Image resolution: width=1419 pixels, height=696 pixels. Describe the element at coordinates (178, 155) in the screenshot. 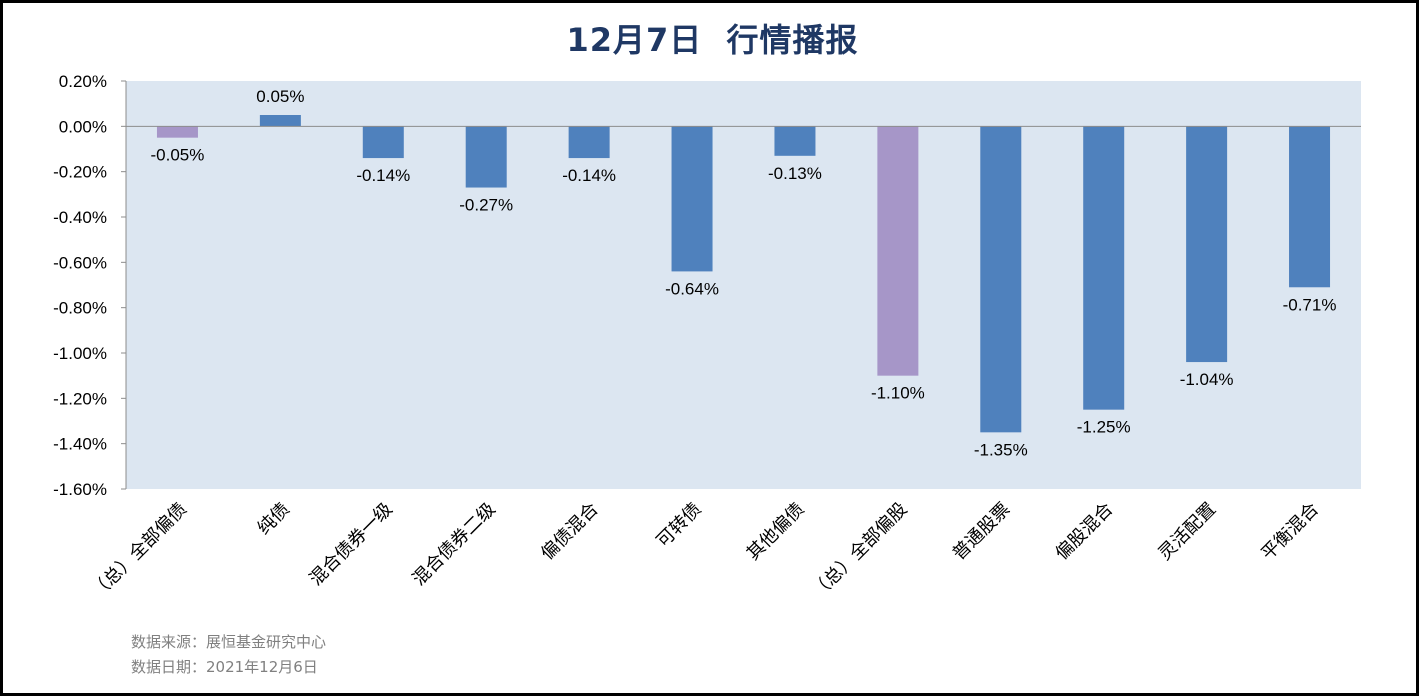

I see `data-label: -0.05%` at that location.